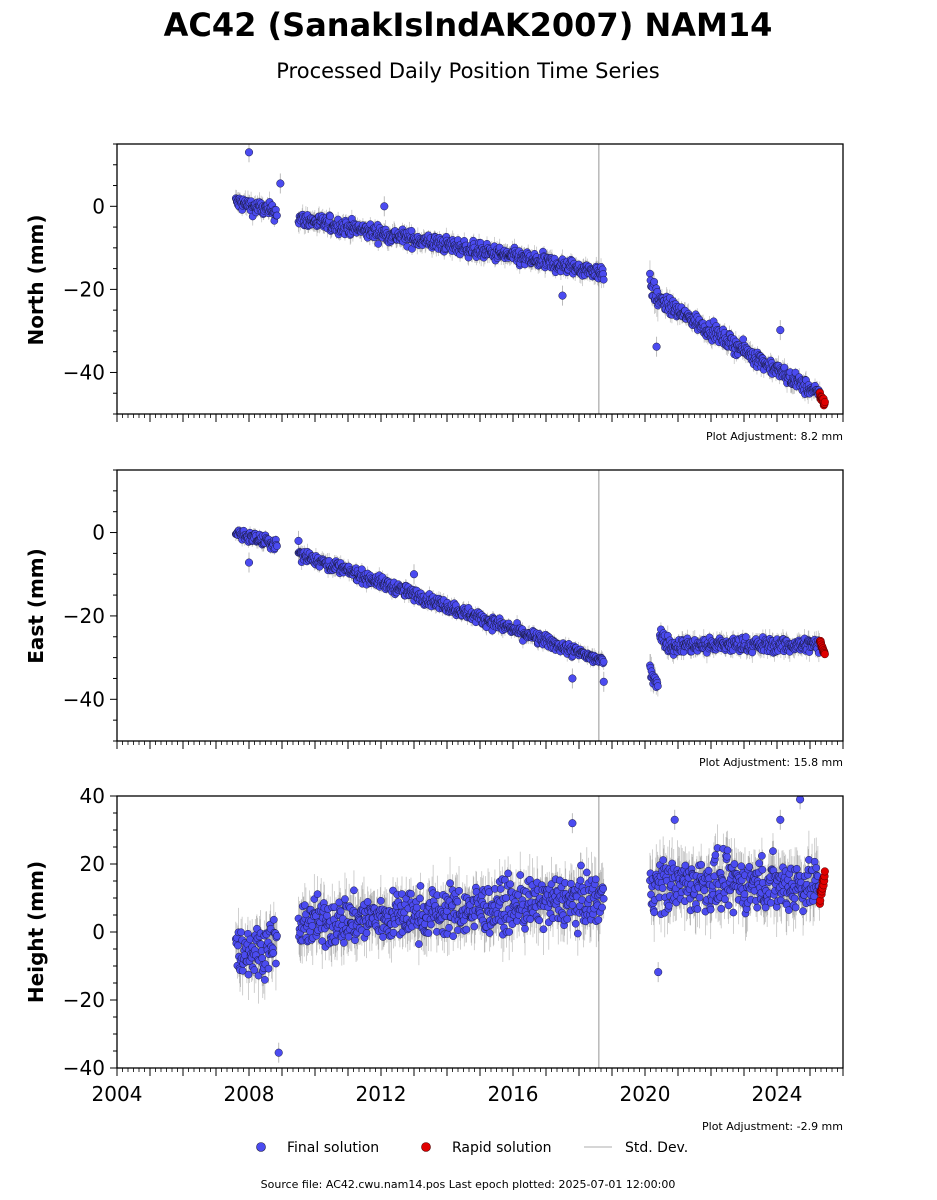 Image resolution: width=937 pixels, height=1200 pixels. Describe the element at coordinates (36, 606) in the screenshot. I see `east-y-label: East (mm)` at that location.